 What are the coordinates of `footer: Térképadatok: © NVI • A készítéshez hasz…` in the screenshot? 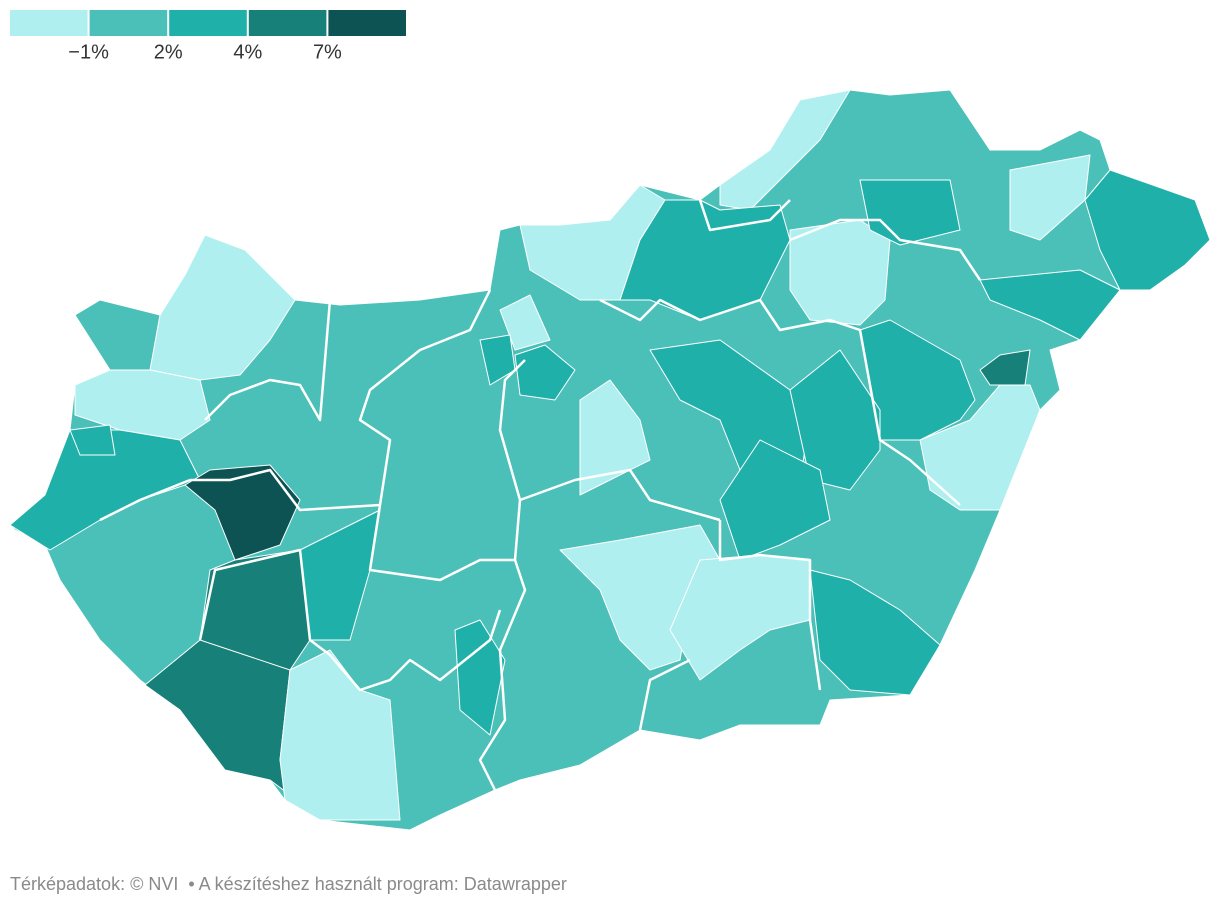 It's located at (288, 884).